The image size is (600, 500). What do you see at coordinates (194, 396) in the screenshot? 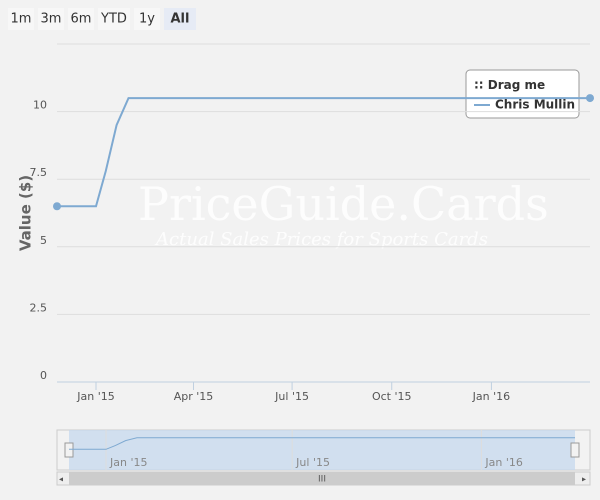
I see `x-tick-label: Apr '15` at bounding box center [194, 396].